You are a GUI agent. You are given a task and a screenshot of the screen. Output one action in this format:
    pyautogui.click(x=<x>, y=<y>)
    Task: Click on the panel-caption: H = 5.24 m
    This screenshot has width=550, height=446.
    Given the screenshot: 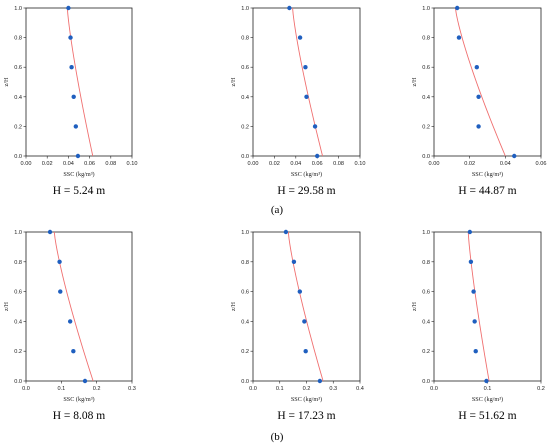 What is the action you would take?
    pyautogui.click(x=79, y=191)
    